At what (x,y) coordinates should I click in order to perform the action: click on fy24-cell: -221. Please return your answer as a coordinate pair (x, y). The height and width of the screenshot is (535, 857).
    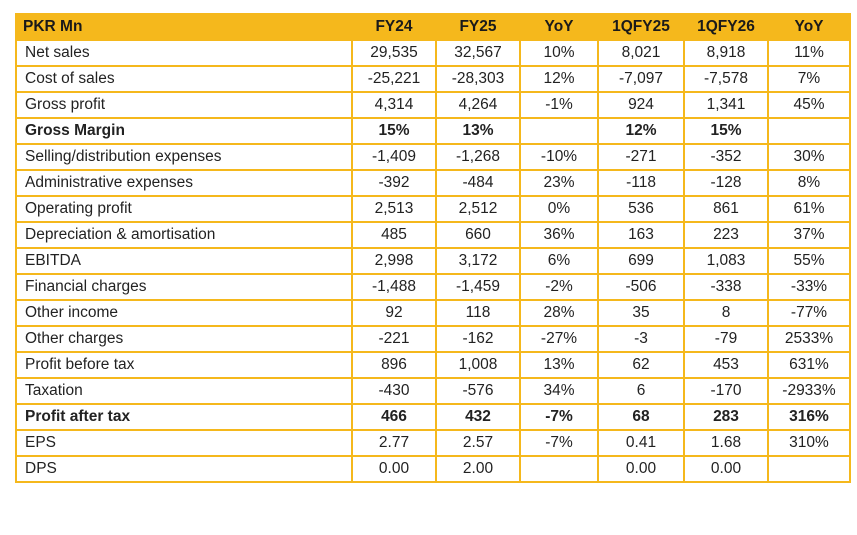
    Looking at the image, I should click on (394, 339).